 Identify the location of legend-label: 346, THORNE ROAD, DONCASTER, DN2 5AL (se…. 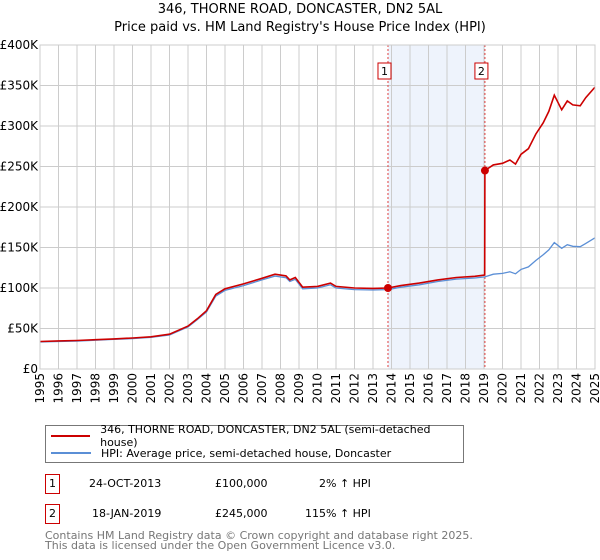
(265, 436).